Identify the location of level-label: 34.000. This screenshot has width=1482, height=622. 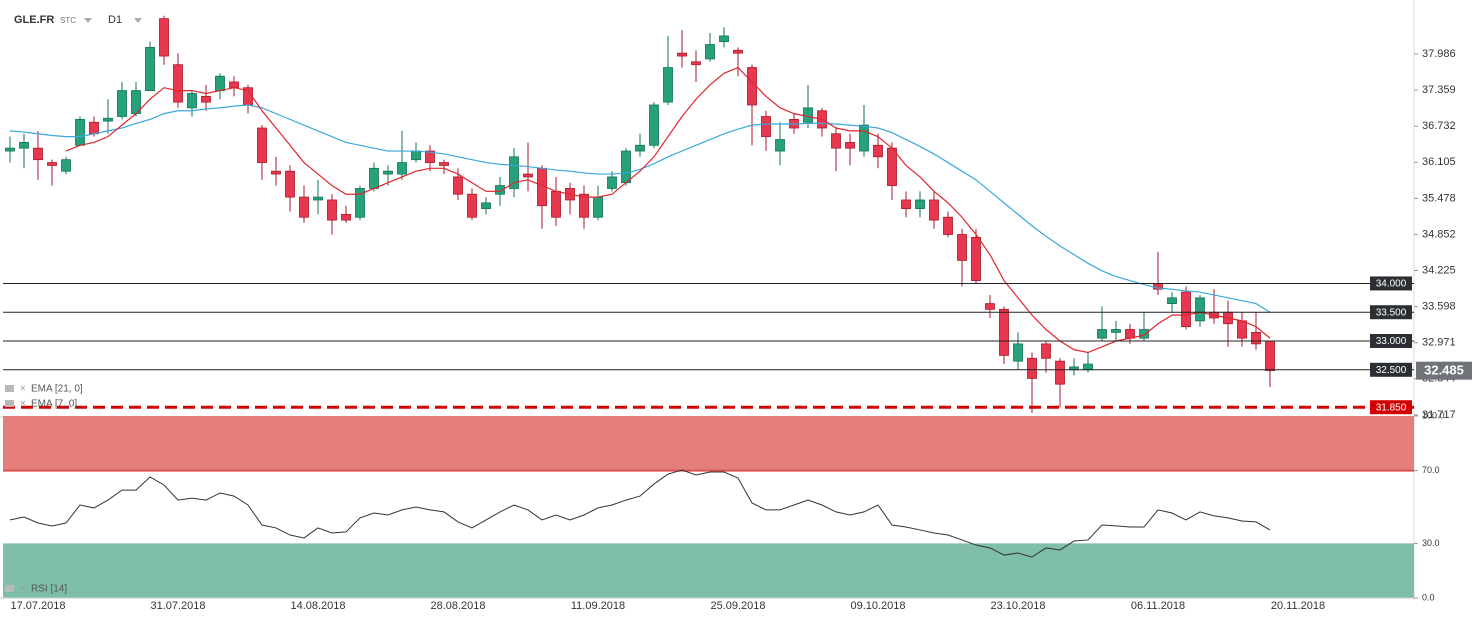
(1391, 284).